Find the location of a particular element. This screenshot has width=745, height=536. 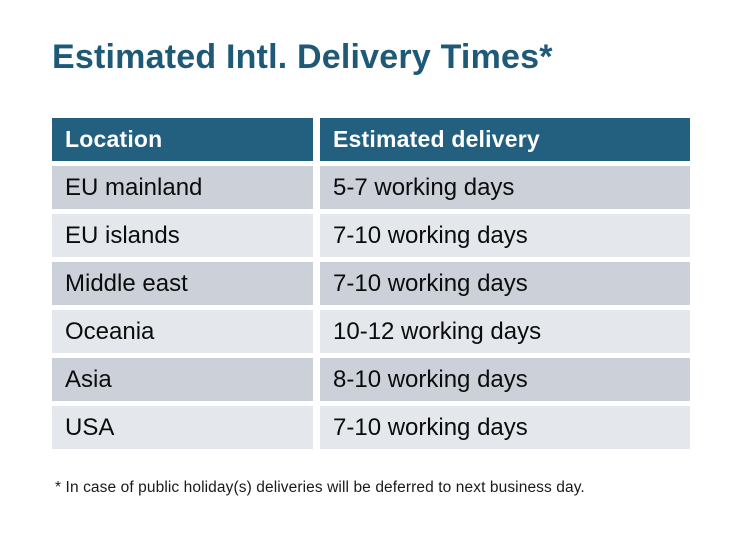

location-cell: Oceania is located at coordinates (182, 331).